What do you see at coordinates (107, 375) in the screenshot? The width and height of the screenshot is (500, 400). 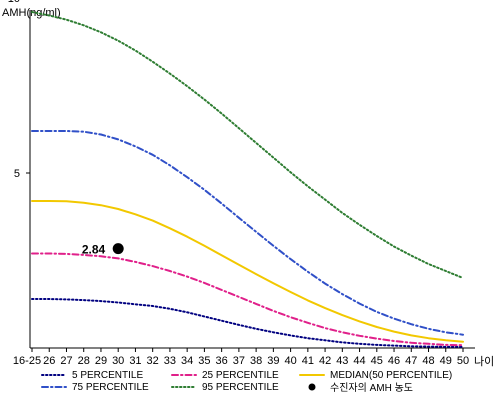 I see `legend-label-0: 5 PERCENTILE` at bounding box center [107, 375].